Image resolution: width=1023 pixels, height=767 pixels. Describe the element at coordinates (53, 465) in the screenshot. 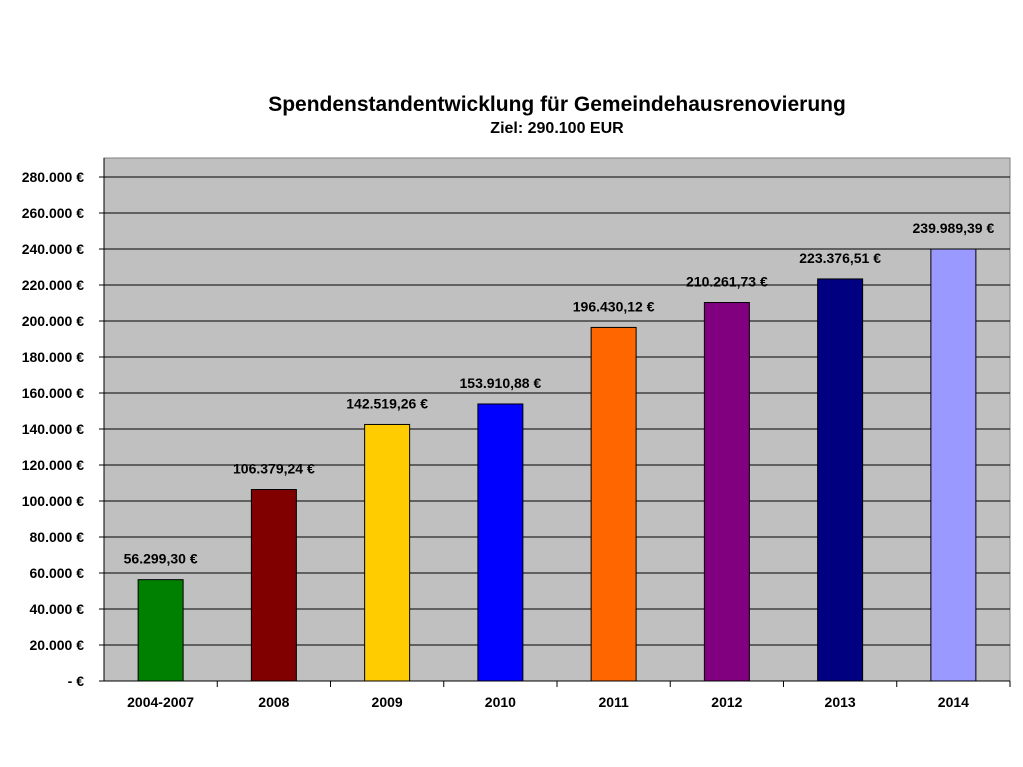

I see `y-tick-label: 120.000 €` at that location.